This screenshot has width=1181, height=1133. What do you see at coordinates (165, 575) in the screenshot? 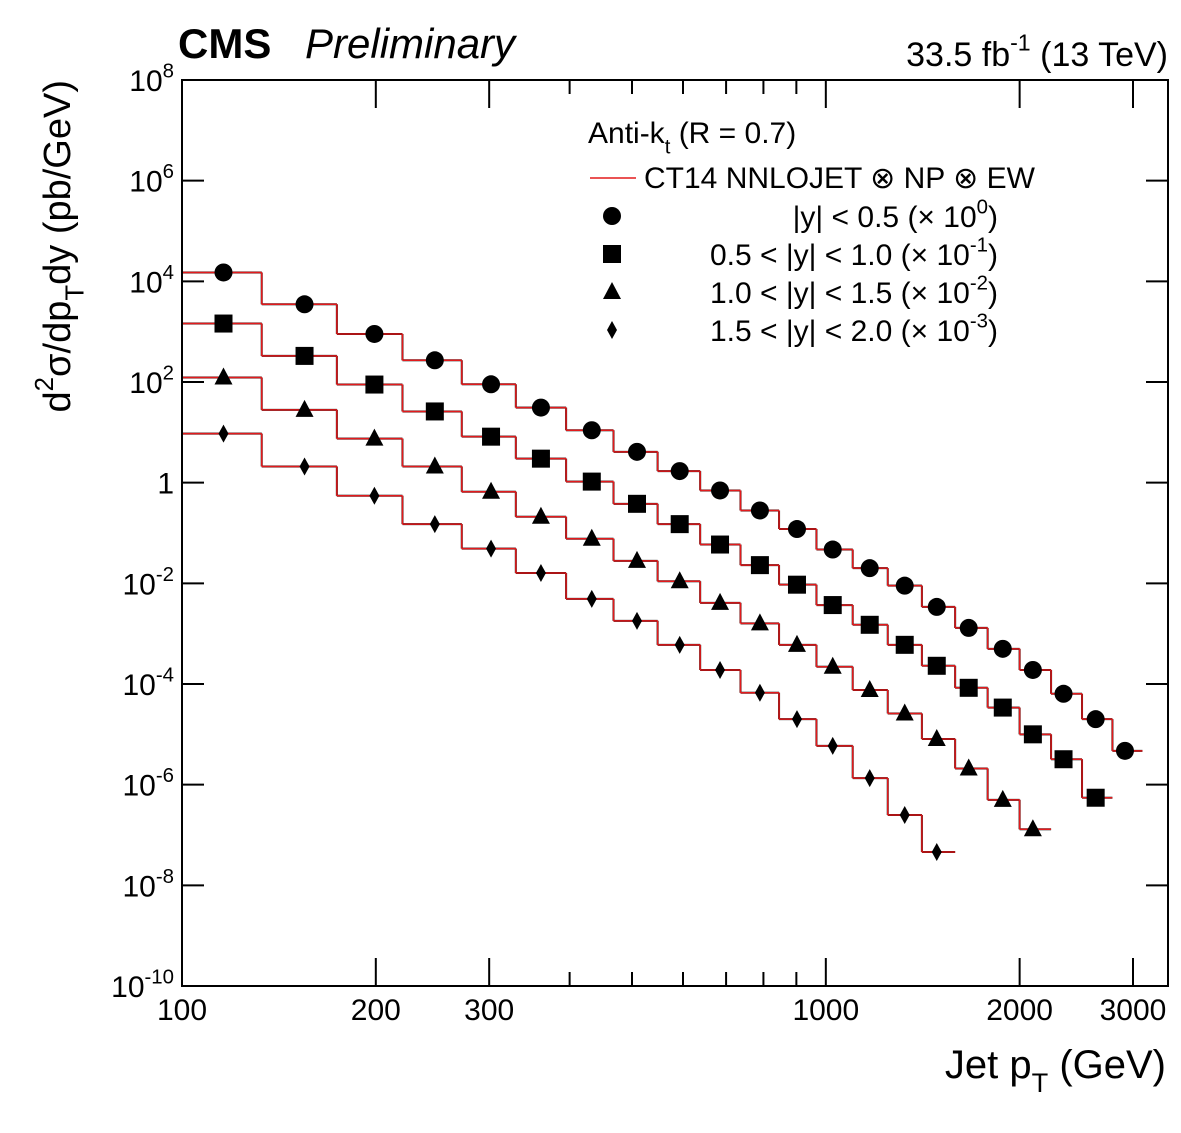
I see `y-tick-label-part: -2` at bounding box center [165, 575].